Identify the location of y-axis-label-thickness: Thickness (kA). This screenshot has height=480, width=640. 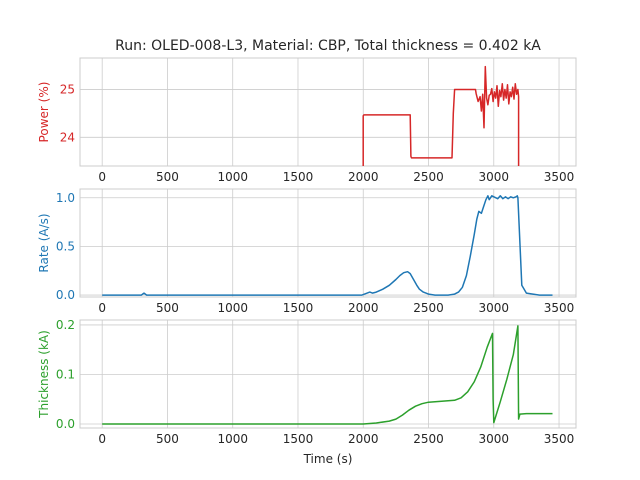
(44, 374).